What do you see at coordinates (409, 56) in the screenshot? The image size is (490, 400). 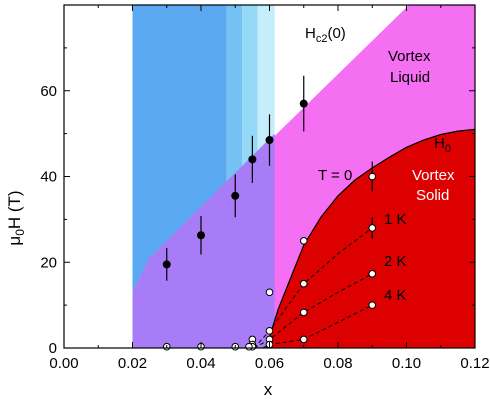 I see `vortex-liquid-label-line1: Vortex` at bounding box center [409, 56].